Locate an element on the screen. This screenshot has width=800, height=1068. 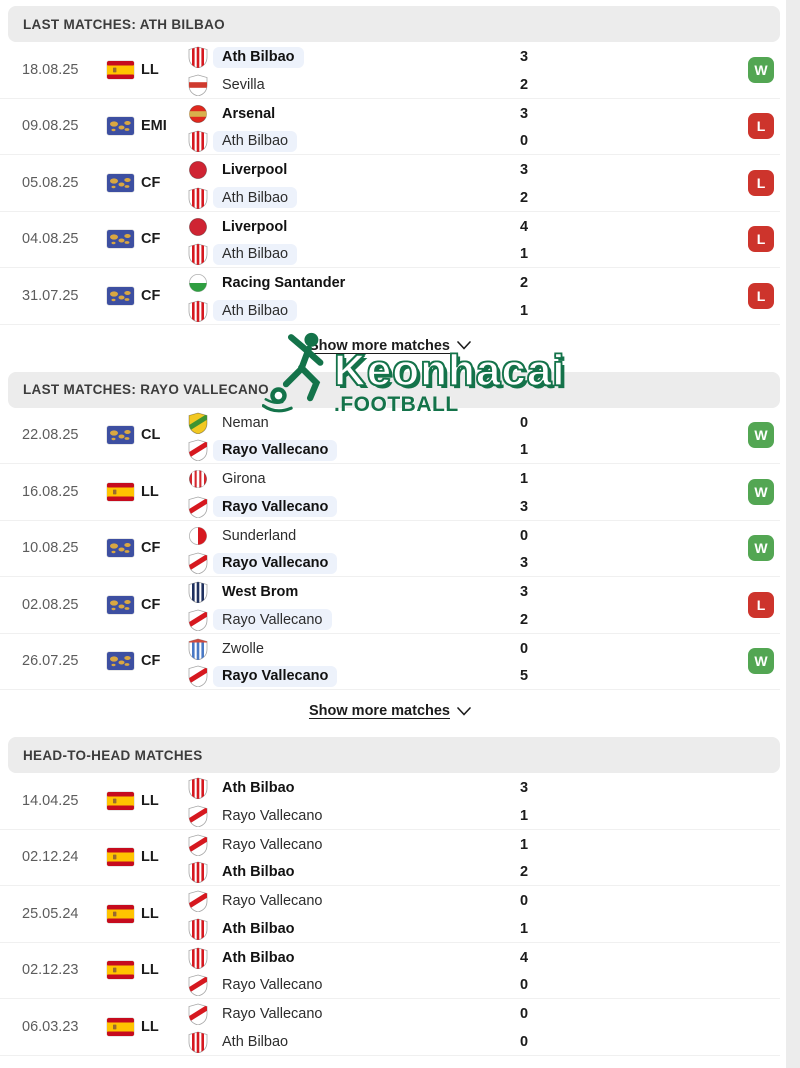
show-more-label: Show more matches is located at coordinates (379, 345).